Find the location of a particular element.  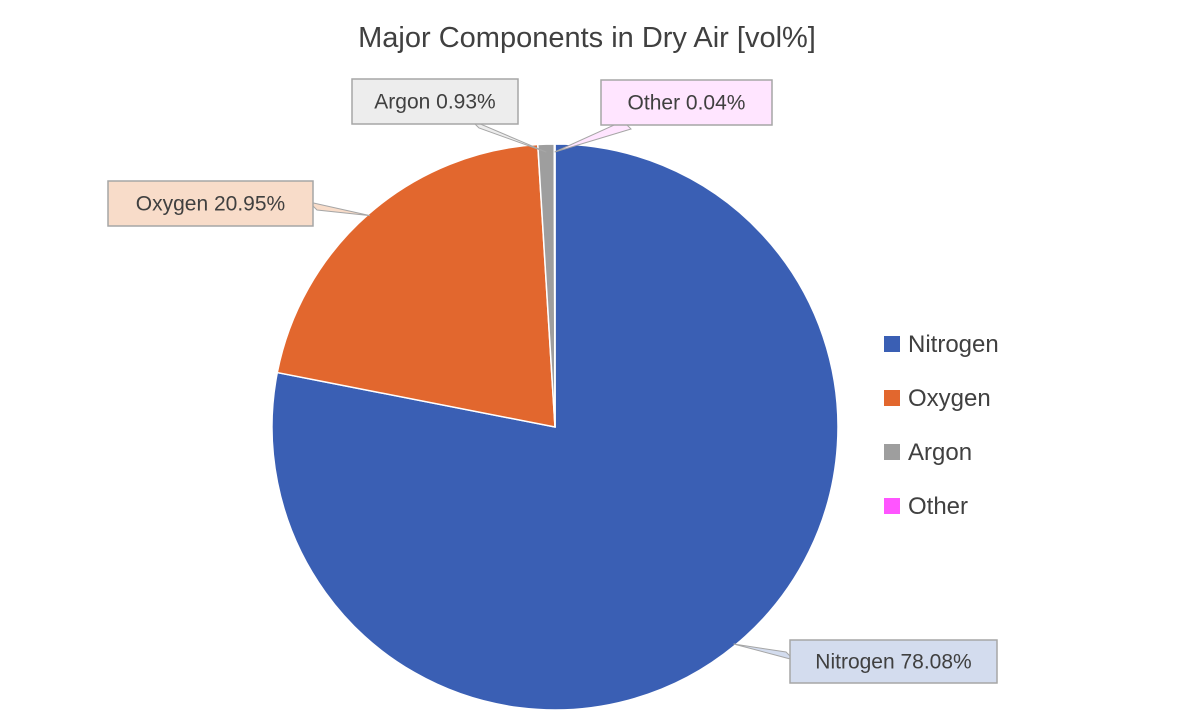

legend-label: Nitrogen is located at coordinates (953, 344).